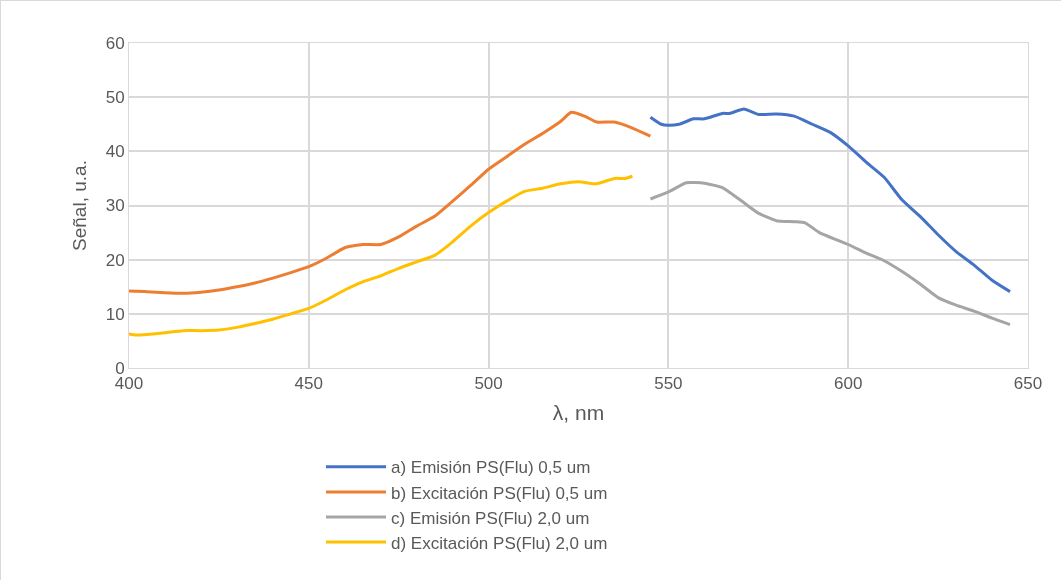 The height and width of the screenshot is (580, 1061). Describe the element at coordinates (848, 384) in the screenshot. I see `x-tick-label: 600` at that location.